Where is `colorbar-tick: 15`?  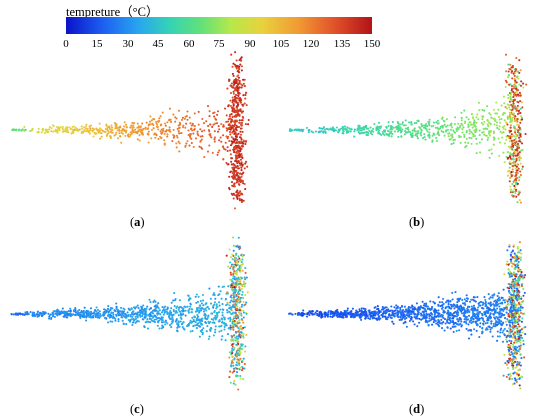
colorbar-tick: 15 is located at coordinates (97, 44).